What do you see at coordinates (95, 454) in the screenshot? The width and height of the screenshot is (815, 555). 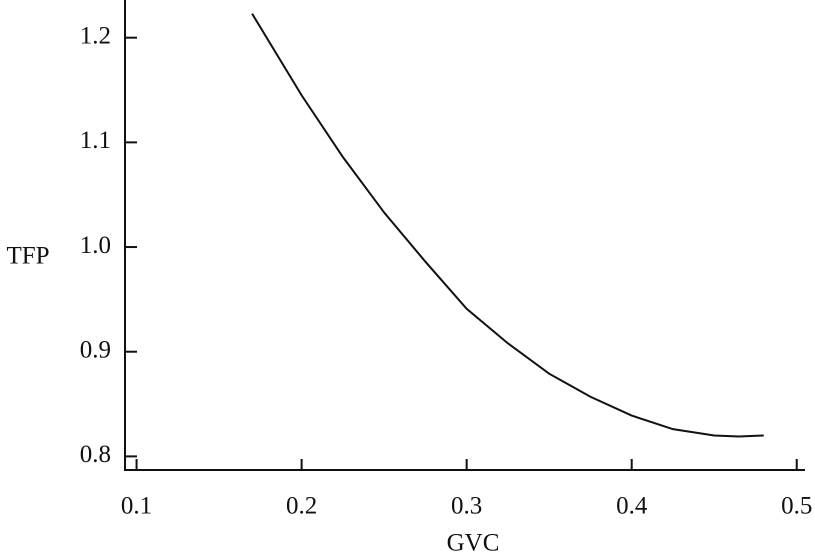 I see `y-tick-label: 0.8` at bounding box center [95, 454].